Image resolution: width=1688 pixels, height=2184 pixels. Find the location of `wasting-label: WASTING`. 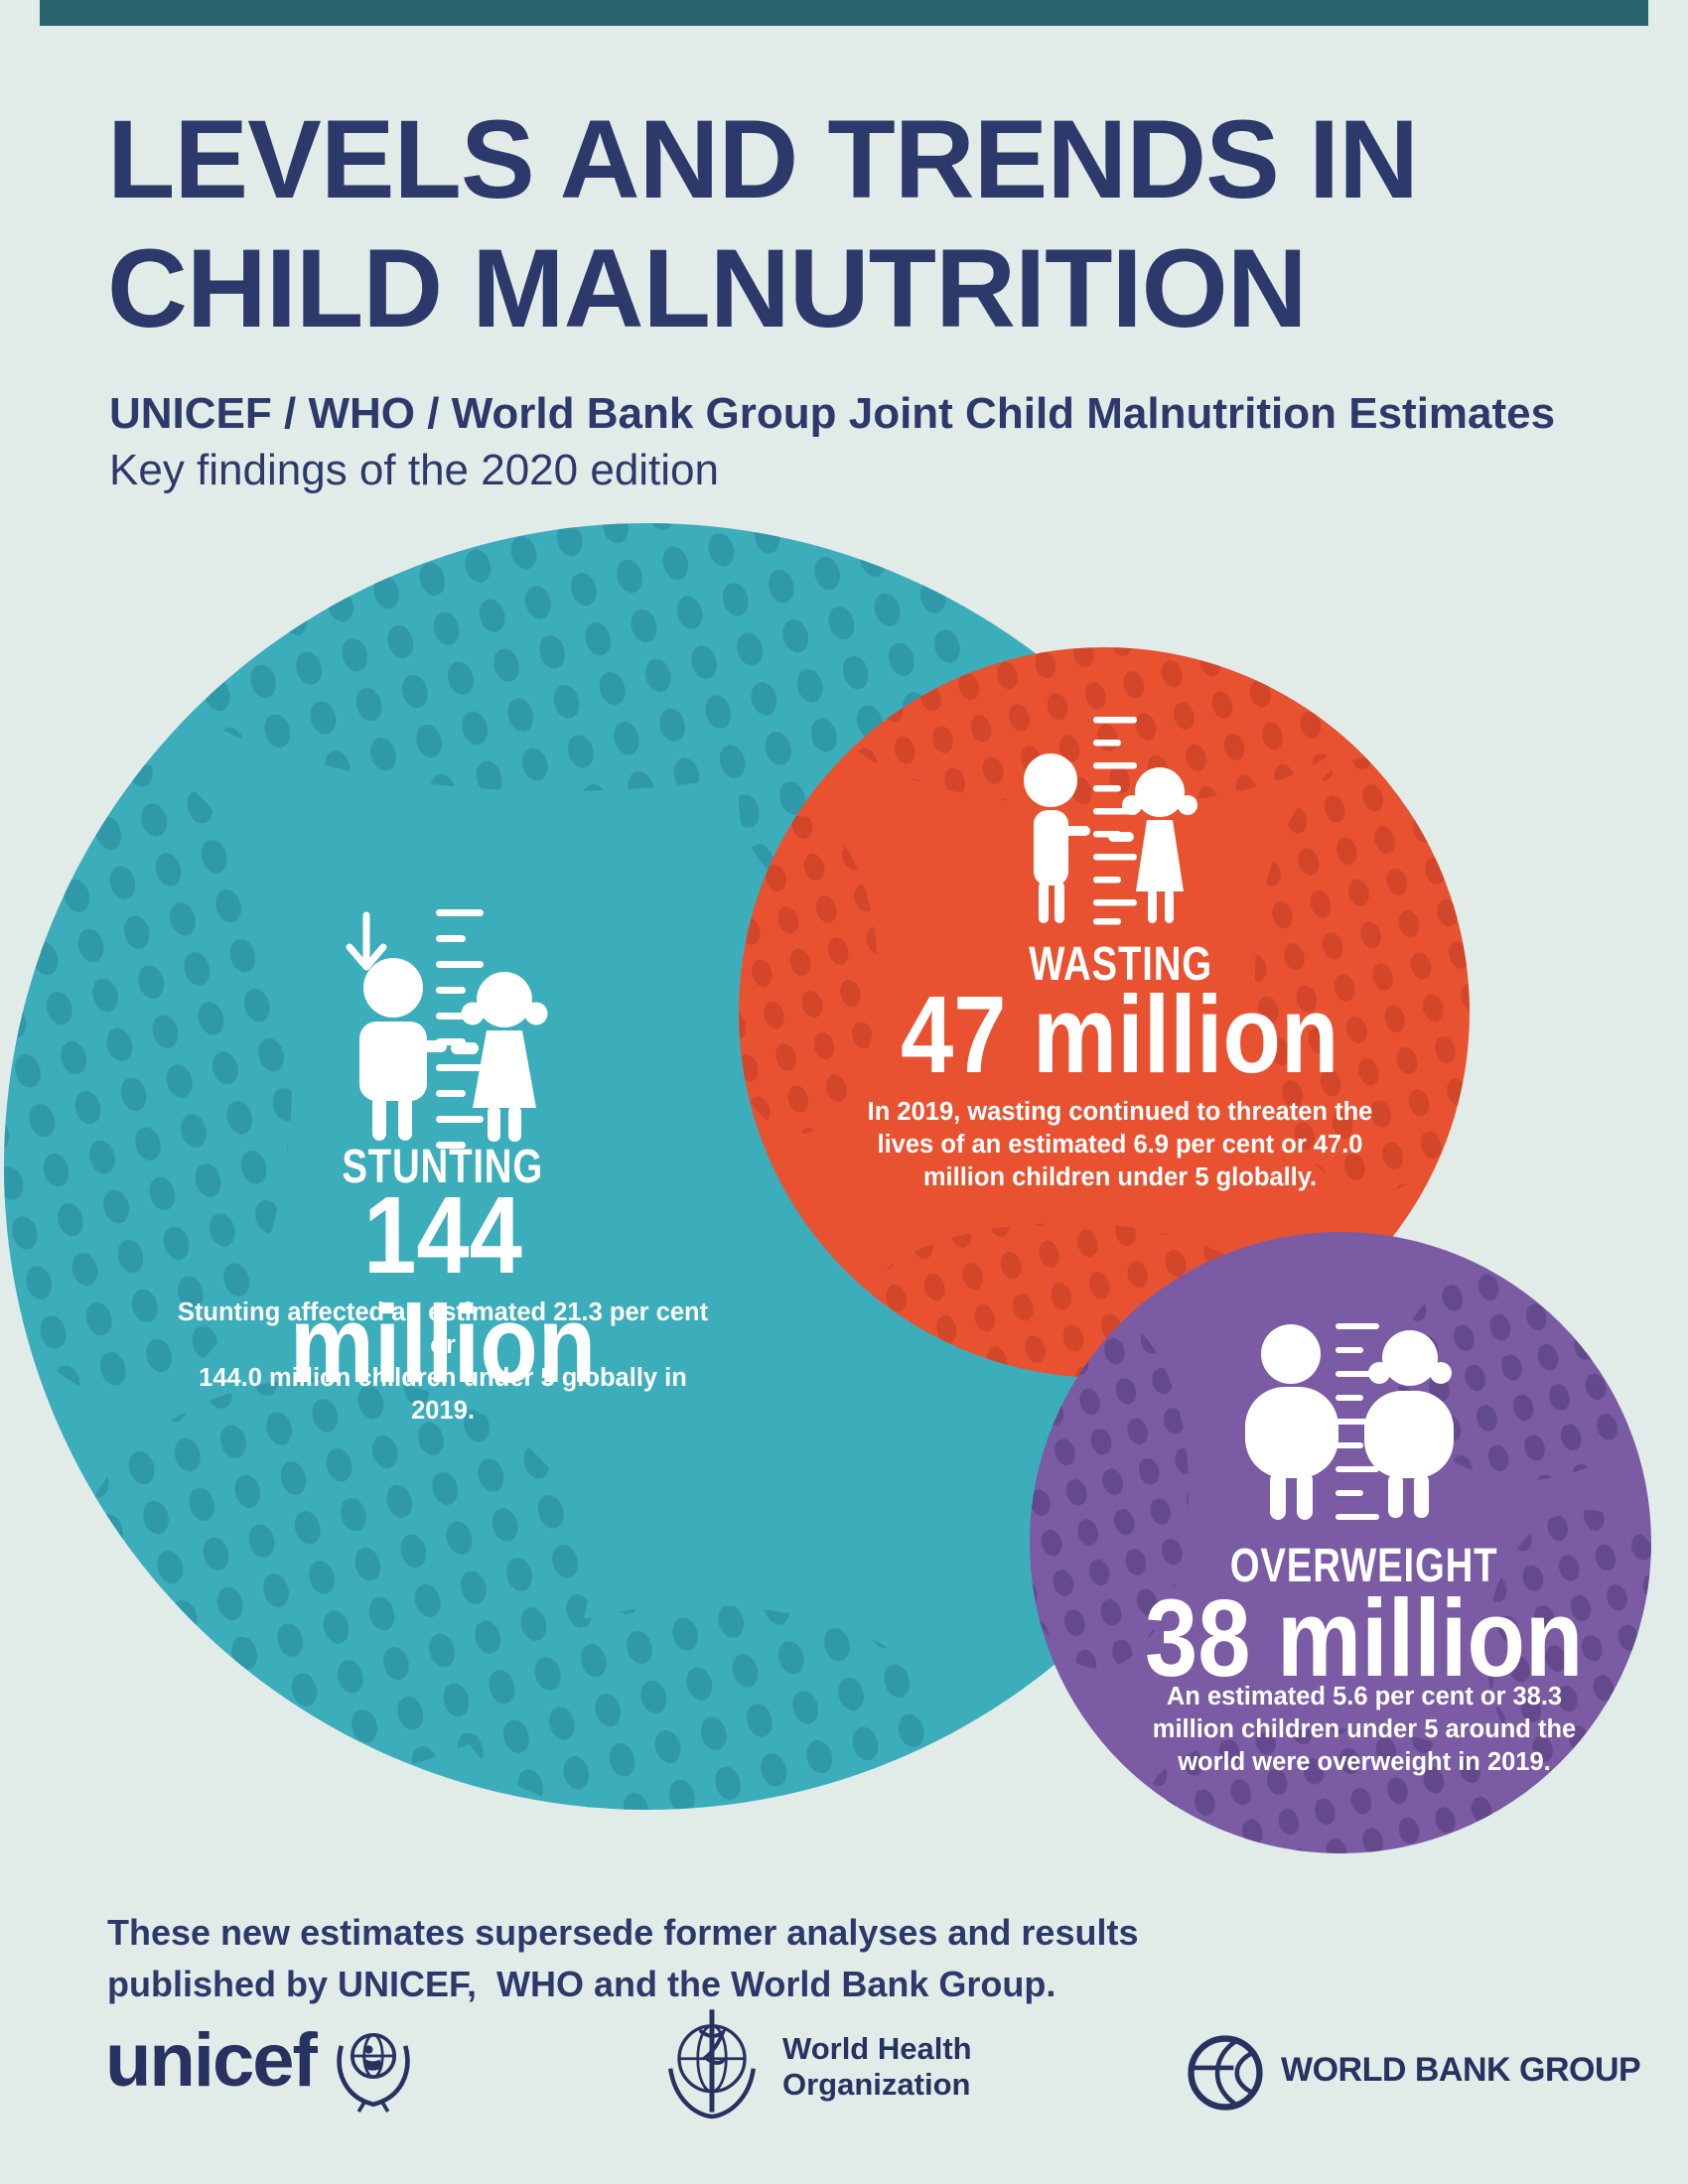

wasting-label: WASTING is located at coordinates (1120, 964).